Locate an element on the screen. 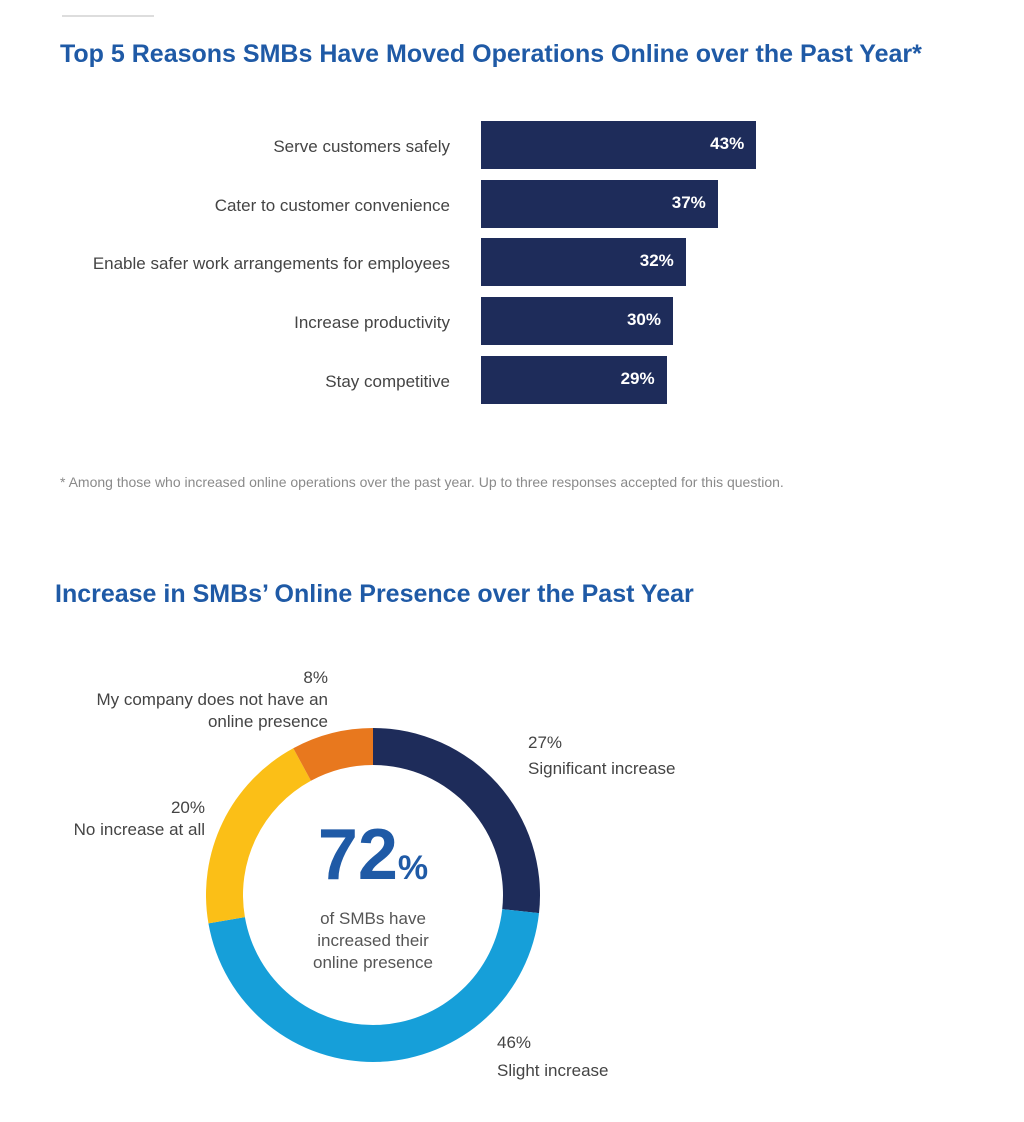 The height and width of the screenshot is (1122, 1024). divider is located at coordinates (108, 16).